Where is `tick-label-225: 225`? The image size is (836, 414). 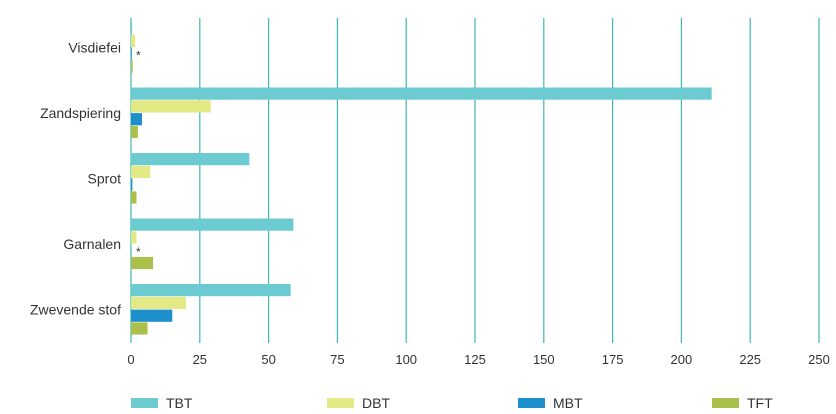
tick-label-225: 225 is located at coordinates (750, 359).